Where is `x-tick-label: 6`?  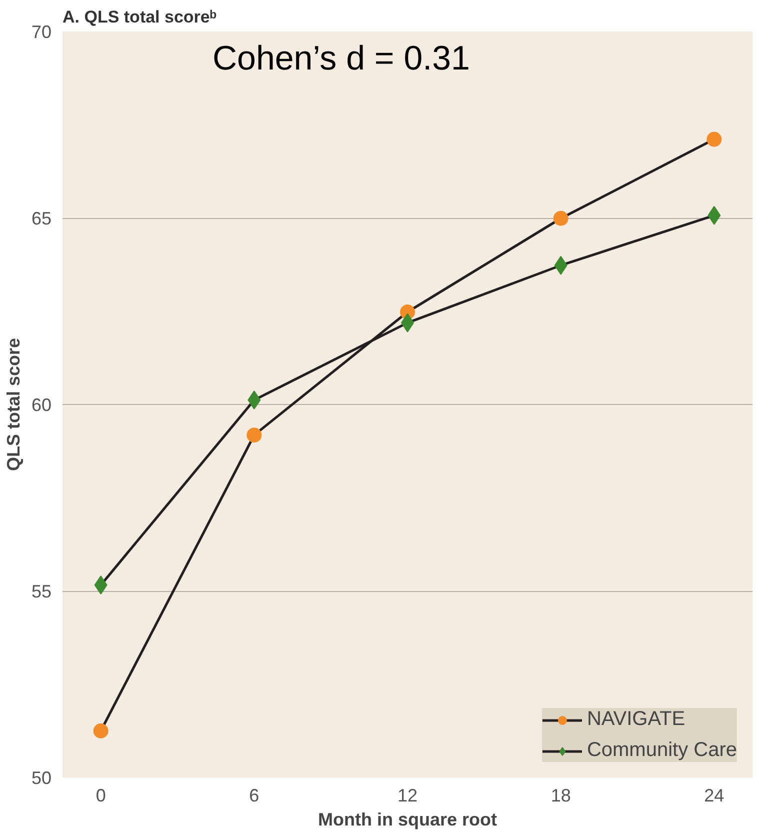 x-tick-label: 6 is located at coordinates (254, 796).